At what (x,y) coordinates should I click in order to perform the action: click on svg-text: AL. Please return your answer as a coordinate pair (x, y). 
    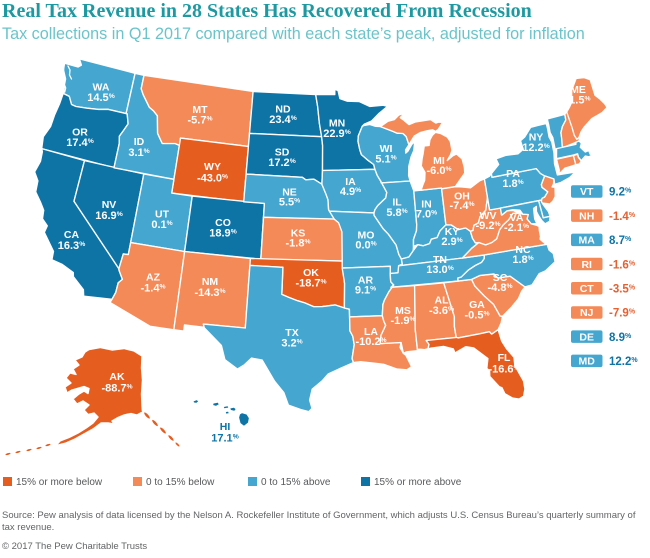
    Looking at the image, I should click on (442, 301).